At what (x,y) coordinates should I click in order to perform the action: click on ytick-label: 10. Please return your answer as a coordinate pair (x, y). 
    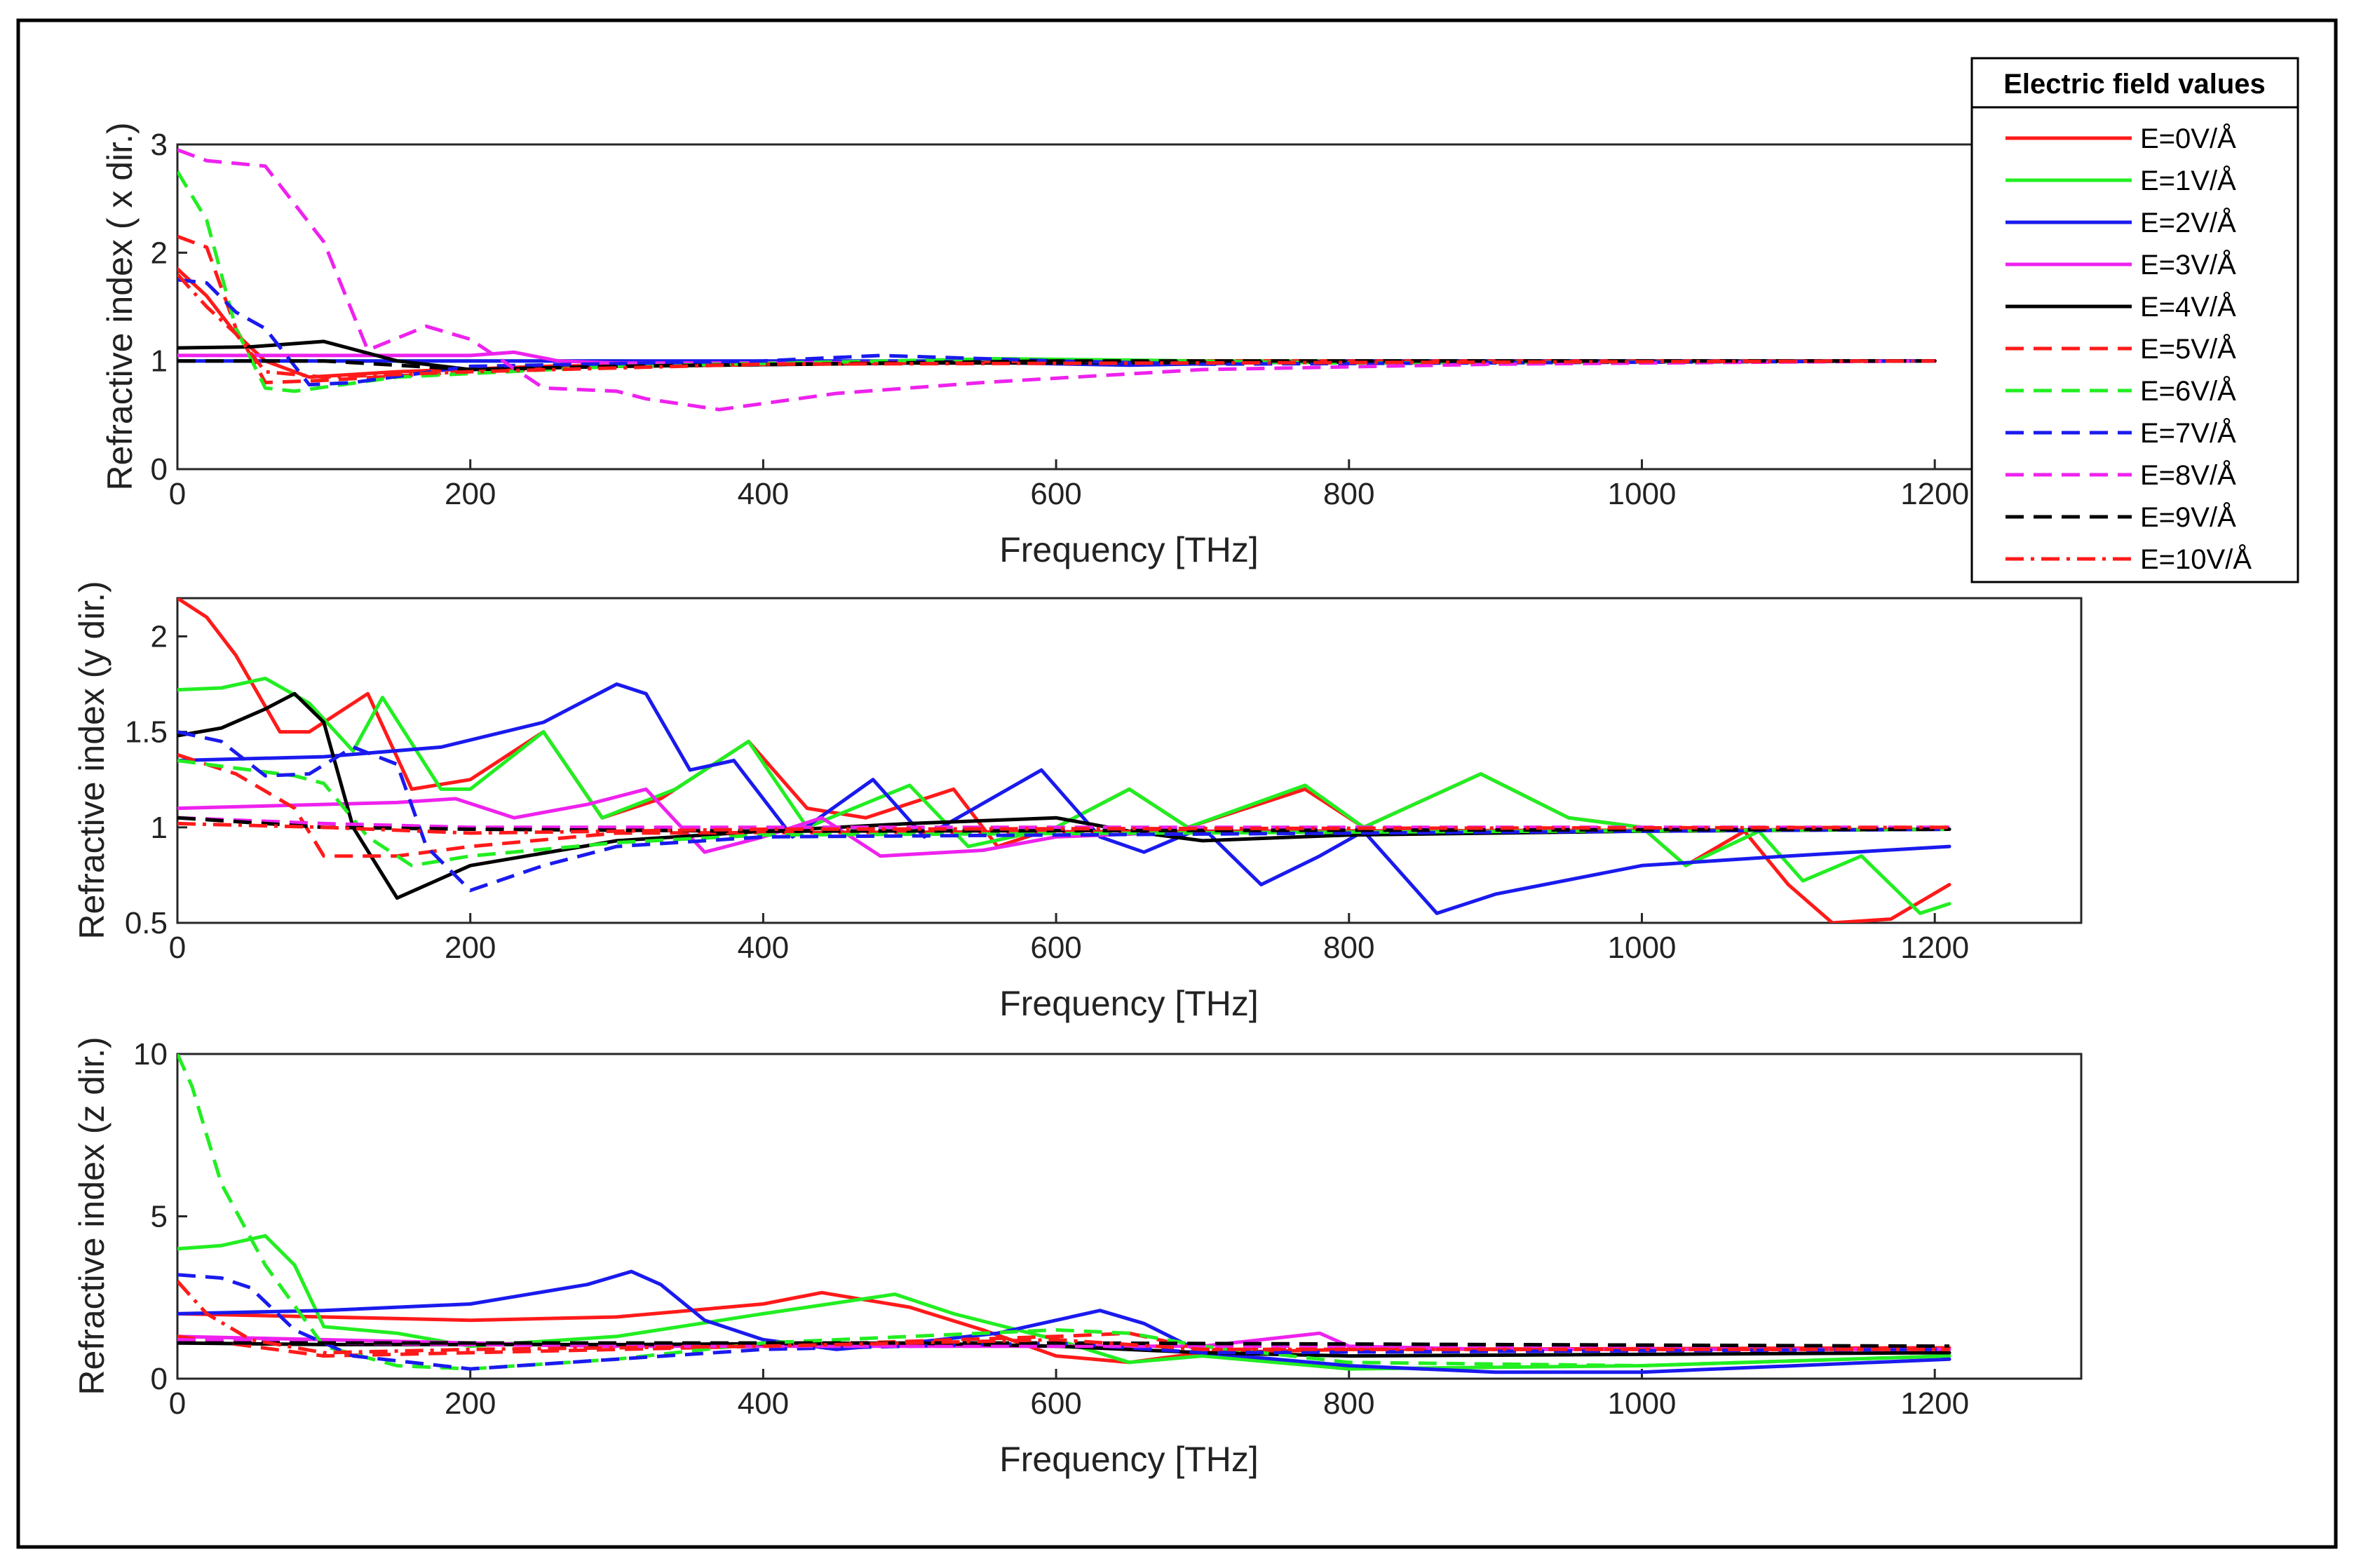
    Looking at the image, I should click on (151, 1054).